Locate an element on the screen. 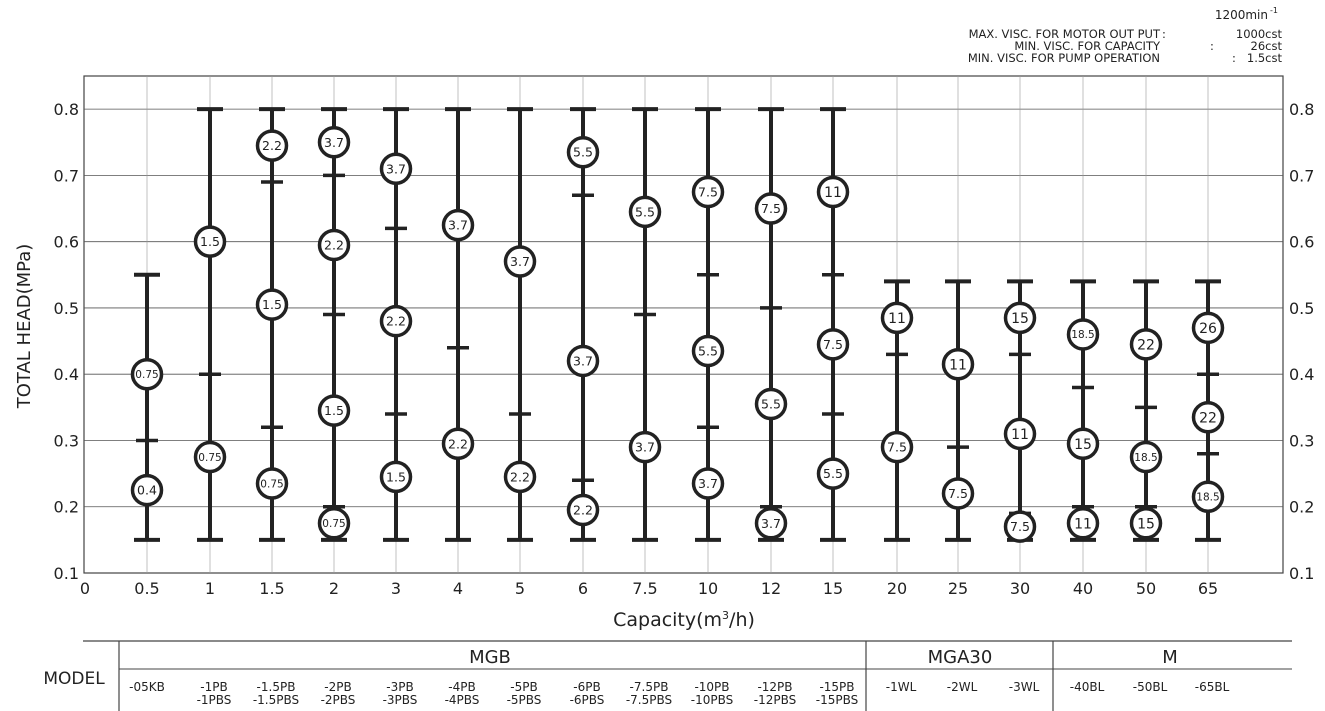 This screenshot has height=711, width=1325. motor-marker-label: 18.5 is located at coordinates (1082, 335).